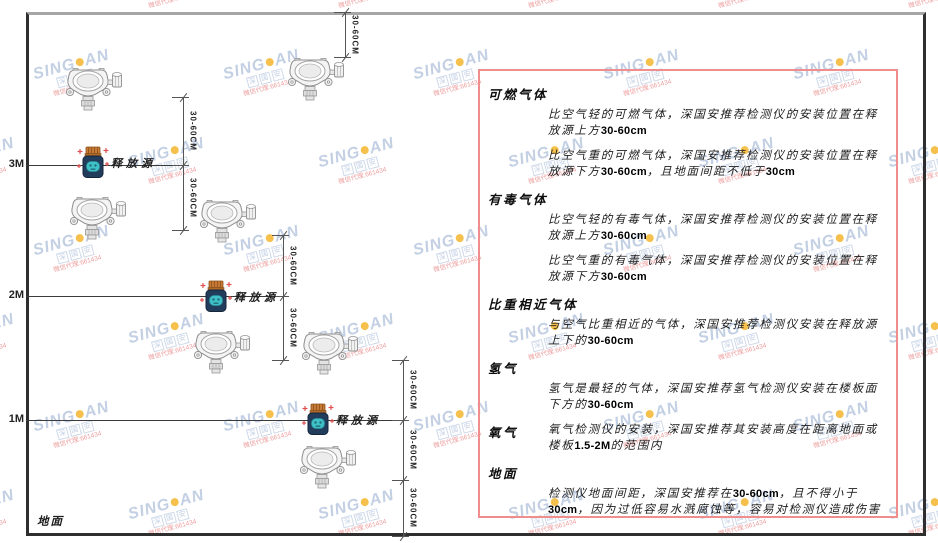 This screenshot has height=543, width=938. I want to click on section-paragraph: 比空气轻的可燃气体，深国安推荐检测仪的安装位置在释放源上方30-60cm, so click(713, 123).